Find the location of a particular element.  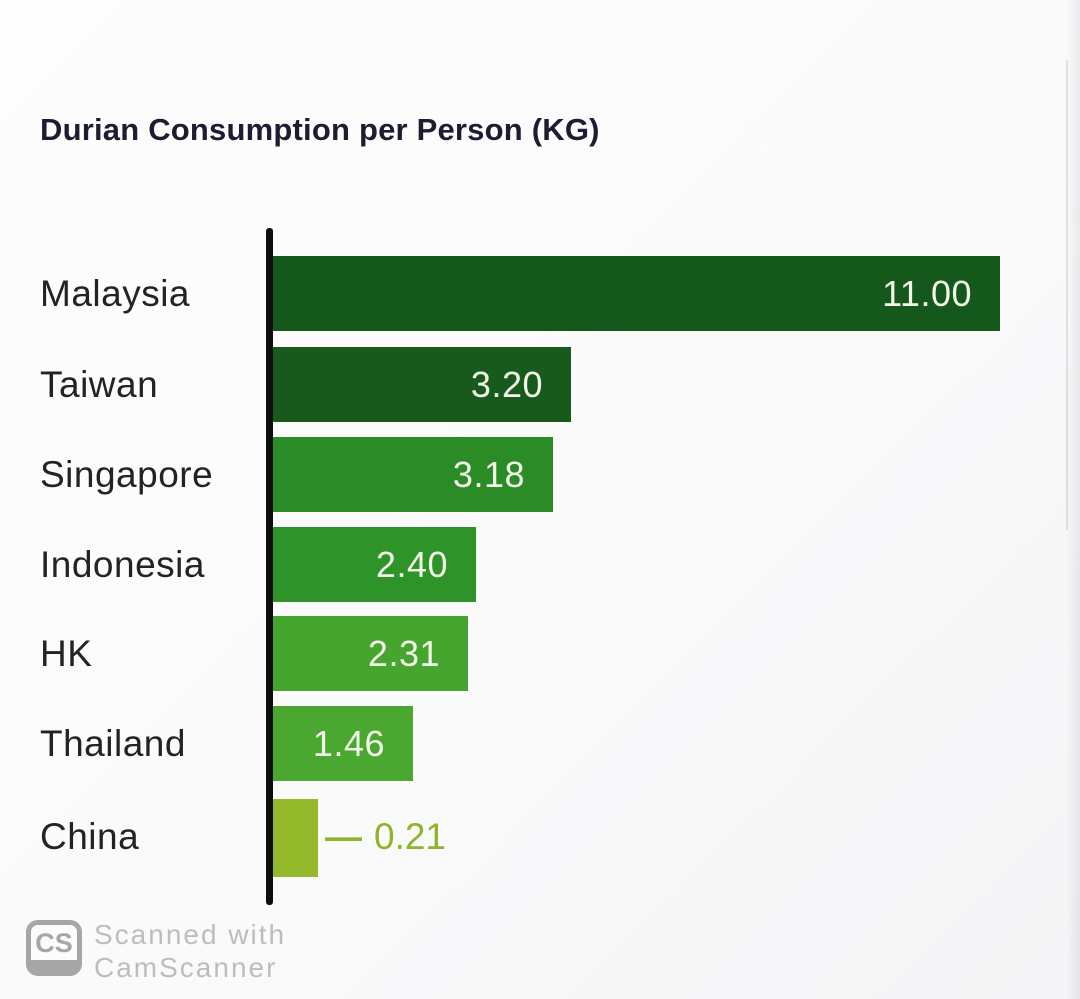

value-label: 3.20 is located at coordinates (506, 384).